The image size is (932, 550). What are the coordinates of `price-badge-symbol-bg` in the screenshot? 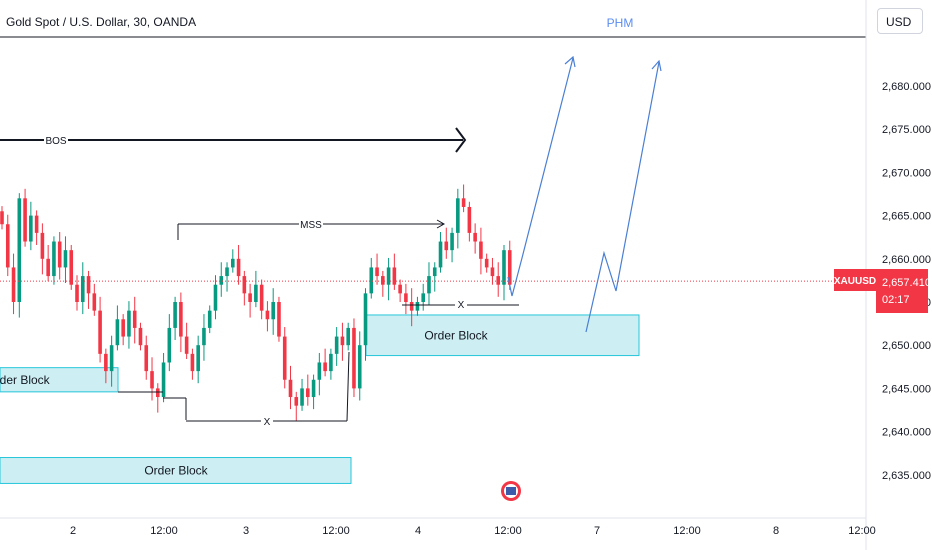 It's located at (855, 280).